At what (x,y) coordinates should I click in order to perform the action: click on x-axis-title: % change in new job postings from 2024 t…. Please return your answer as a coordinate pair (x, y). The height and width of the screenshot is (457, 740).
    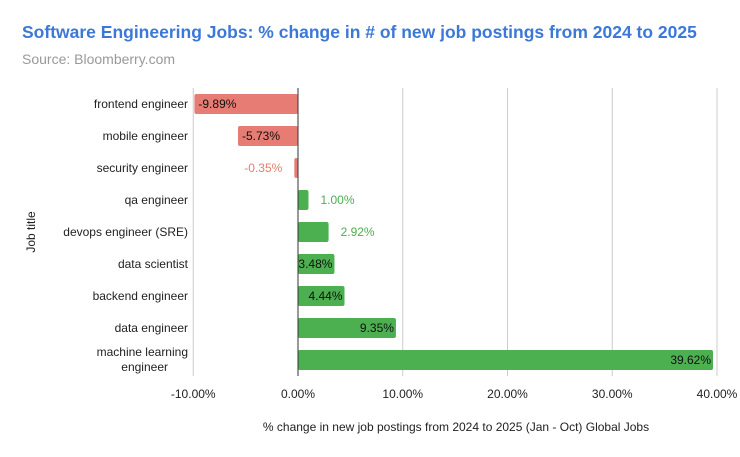
    Looking at the image, I should click on (456, 427).